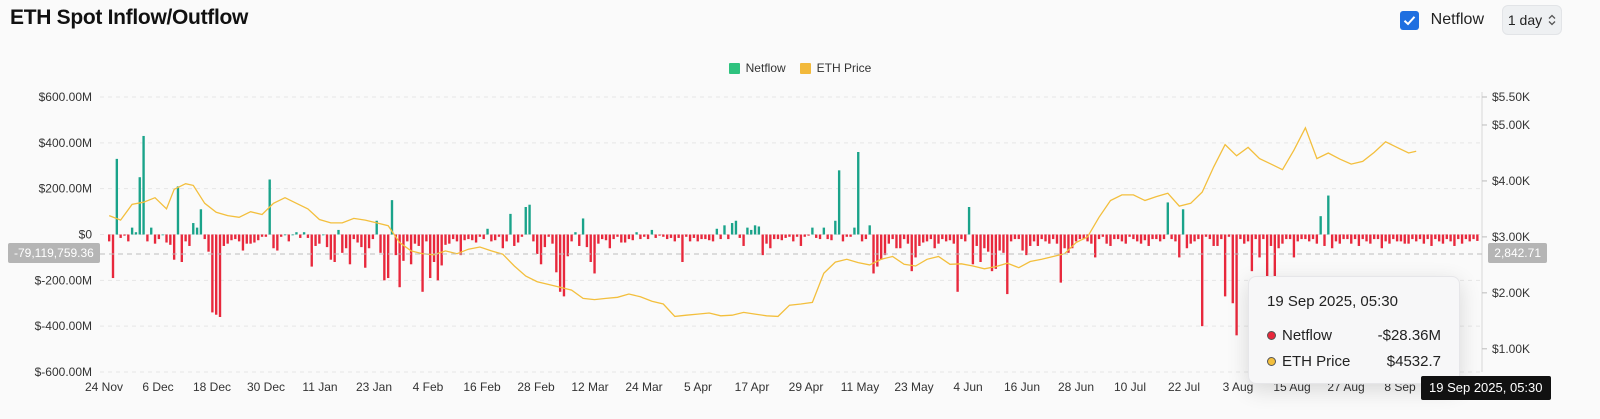  Describe the element at coordinates (913, 387) in the screenshot. I see `x-tick-label: 23 May` at that location.